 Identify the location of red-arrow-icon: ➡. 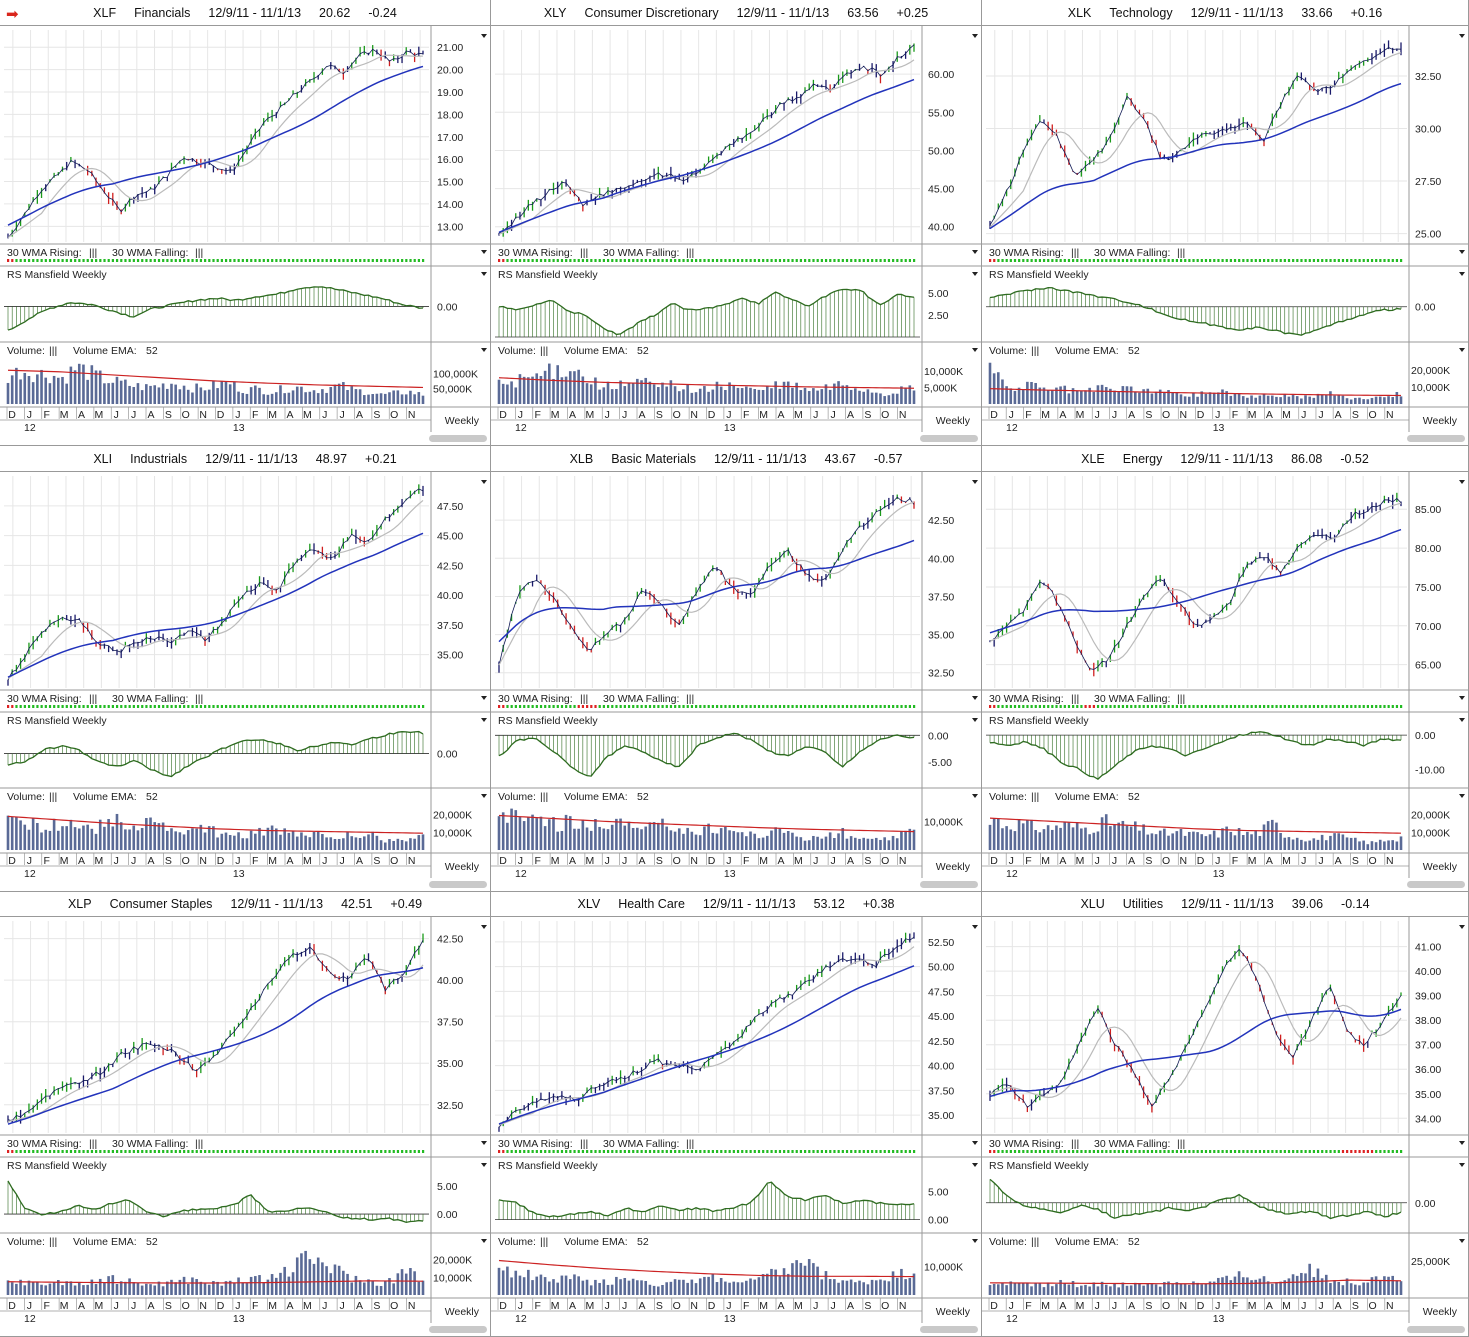
(12, 14).